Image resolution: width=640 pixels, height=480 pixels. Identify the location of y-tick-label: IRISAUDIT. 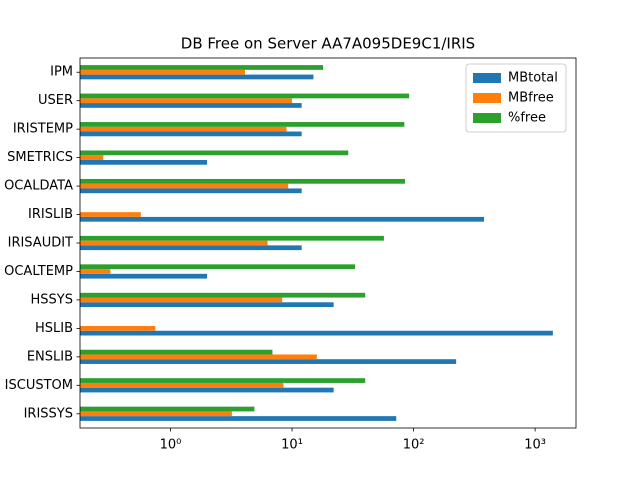
(40, 243).